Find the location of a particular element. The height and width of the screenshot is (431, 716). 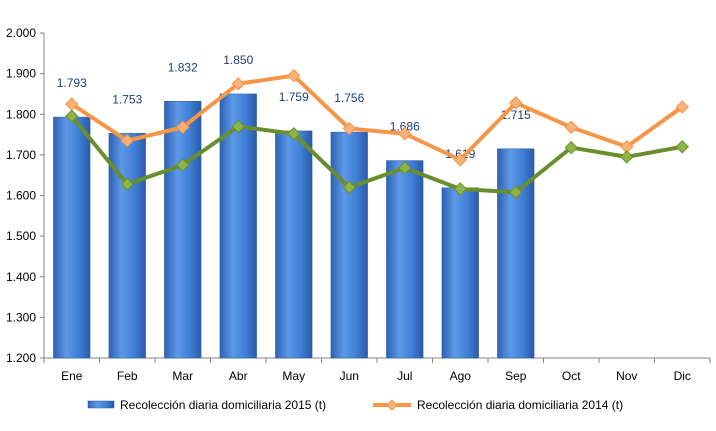

x-tick-label: Ago is located at coordinates (461, 376).